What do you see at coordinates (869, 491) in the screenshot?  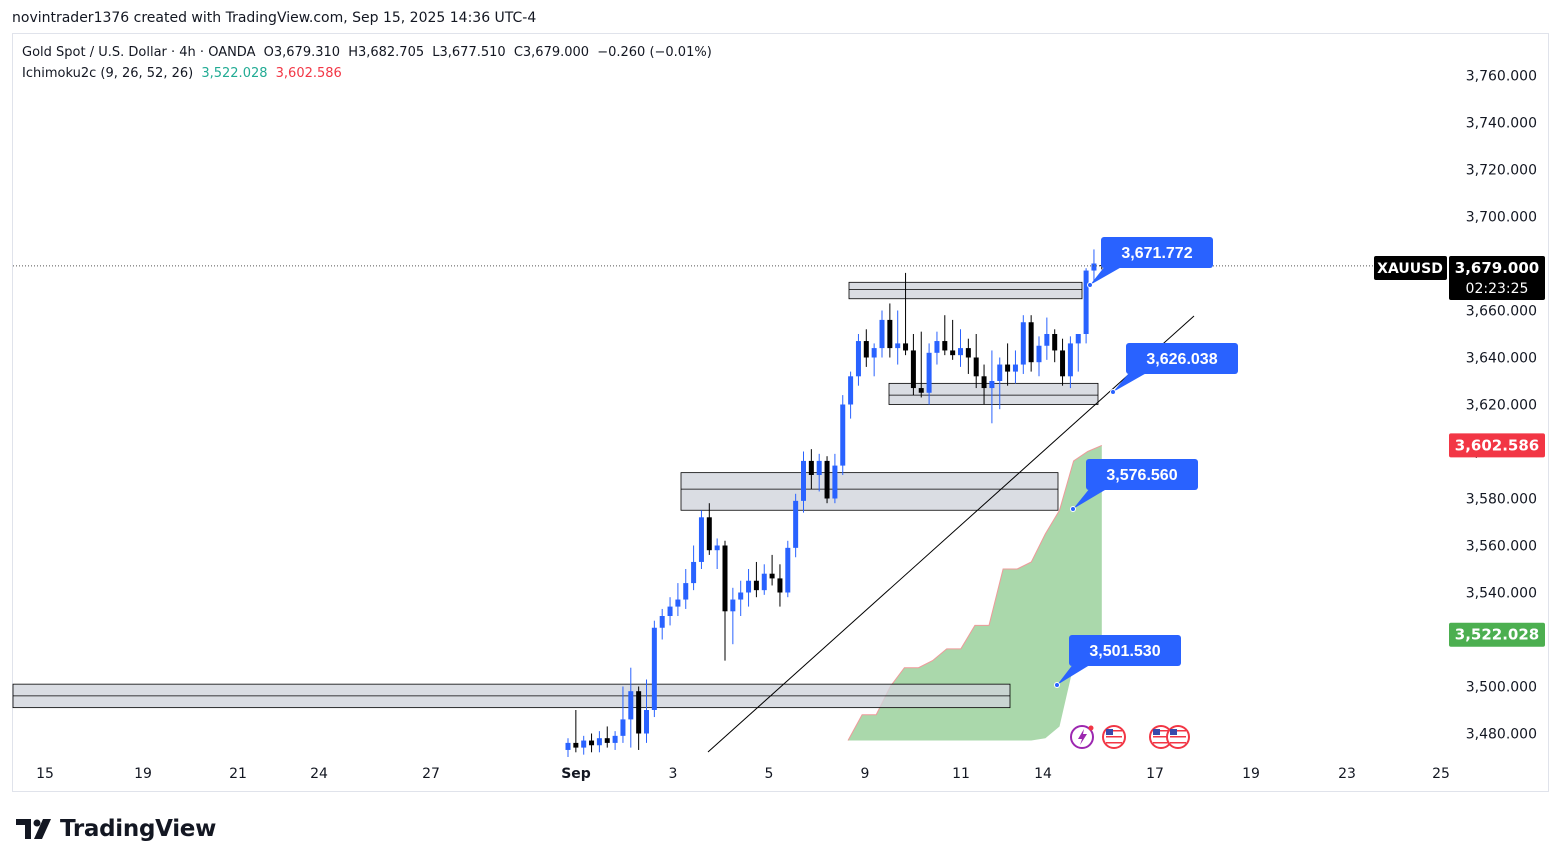 I see `zone-low` at bounding box center [869, 491].